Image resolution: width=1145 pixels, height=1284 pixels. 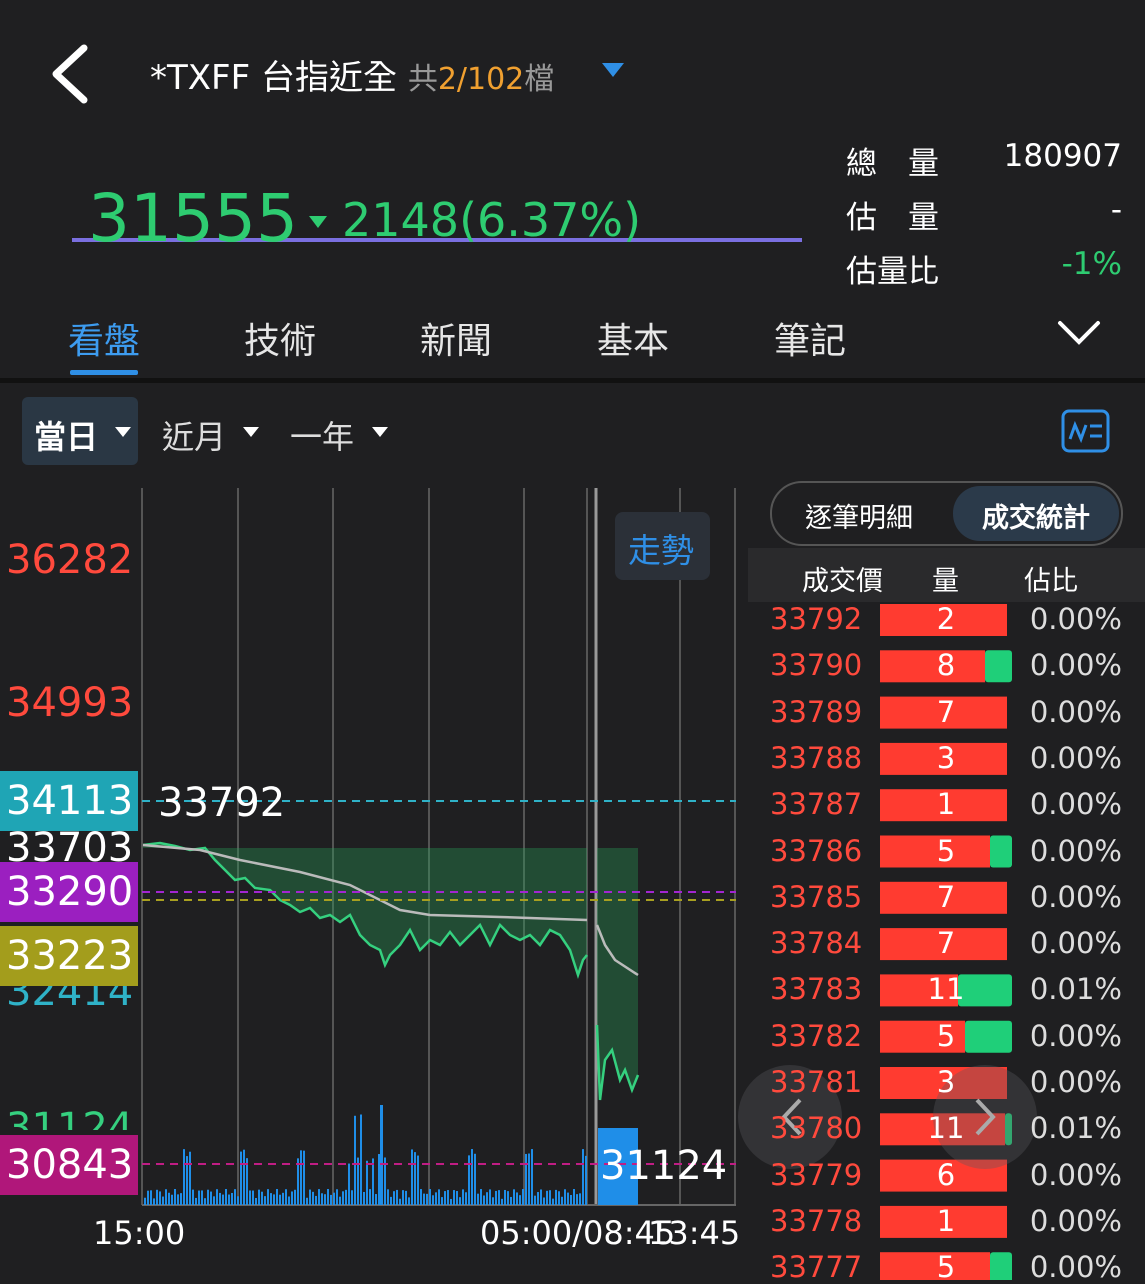 What do you see at coordinates (946, 665) in the screenshot?
I see `trade-volume: 8` at bounding box center [946, 665].